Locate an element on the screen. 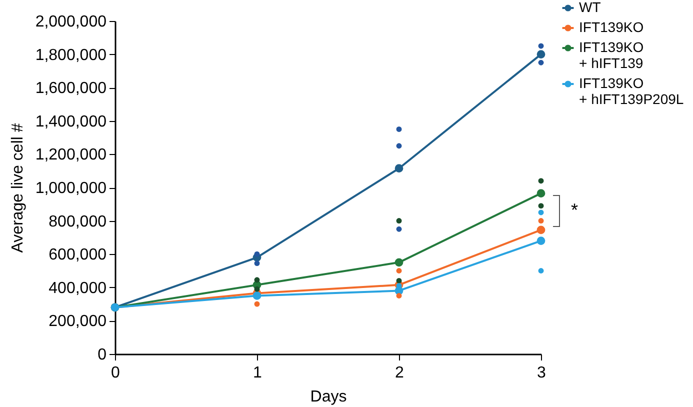 The image size is (693, 407). y-tick-label: 800,000 is located at coordinates (77, 221).